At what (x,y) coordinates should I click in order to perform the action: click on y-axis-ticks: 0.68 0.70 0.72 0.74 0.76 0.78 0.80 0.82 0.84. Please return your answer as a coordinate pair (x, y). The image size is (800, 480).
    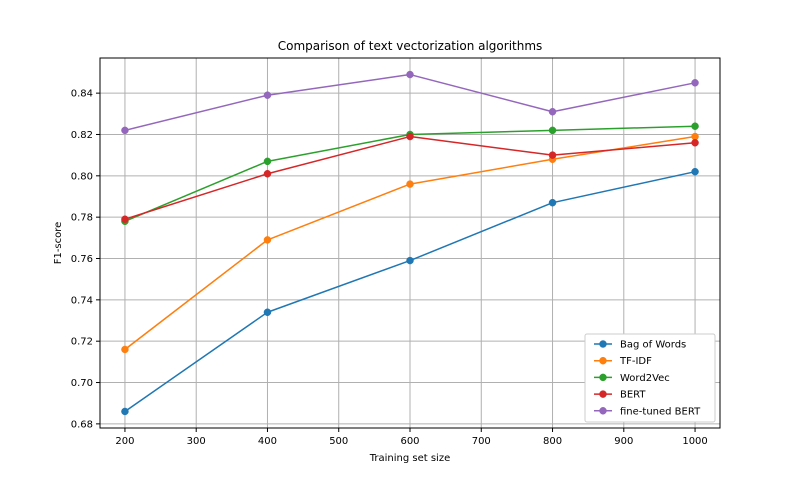
    Looking at the image, I should click on (85, 259).